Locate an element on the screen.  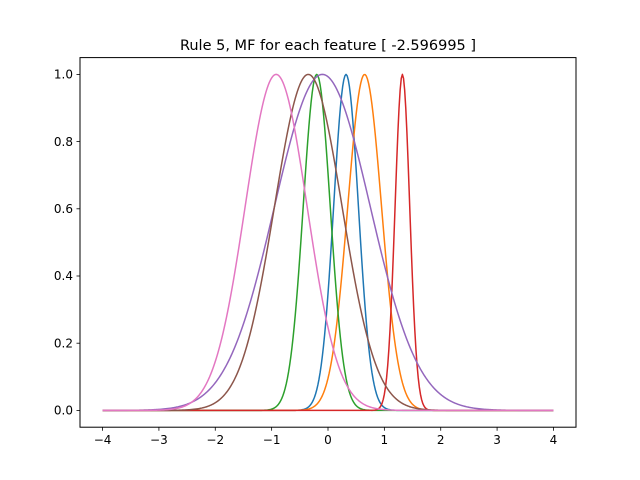
x-tick-label: −3 is located at coordinates (159, 440).